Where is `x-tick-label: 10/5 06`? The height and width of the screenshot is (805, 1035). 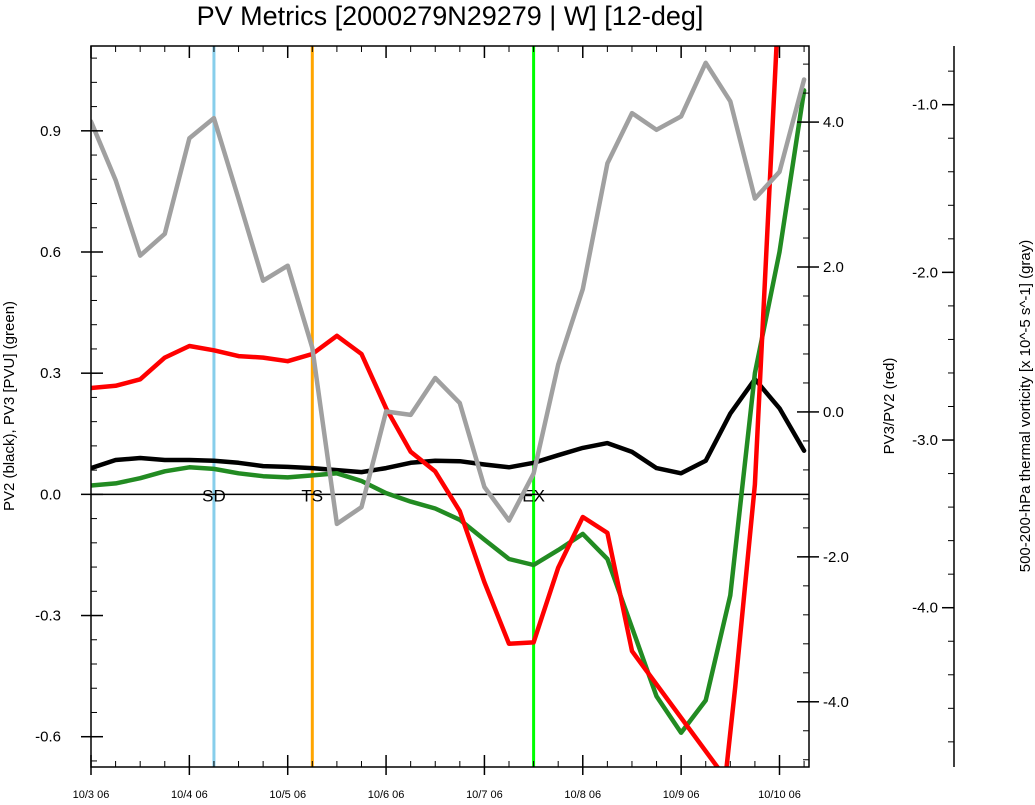 x-tick-label: 10/5 06 is located at coordinates (287, 795).